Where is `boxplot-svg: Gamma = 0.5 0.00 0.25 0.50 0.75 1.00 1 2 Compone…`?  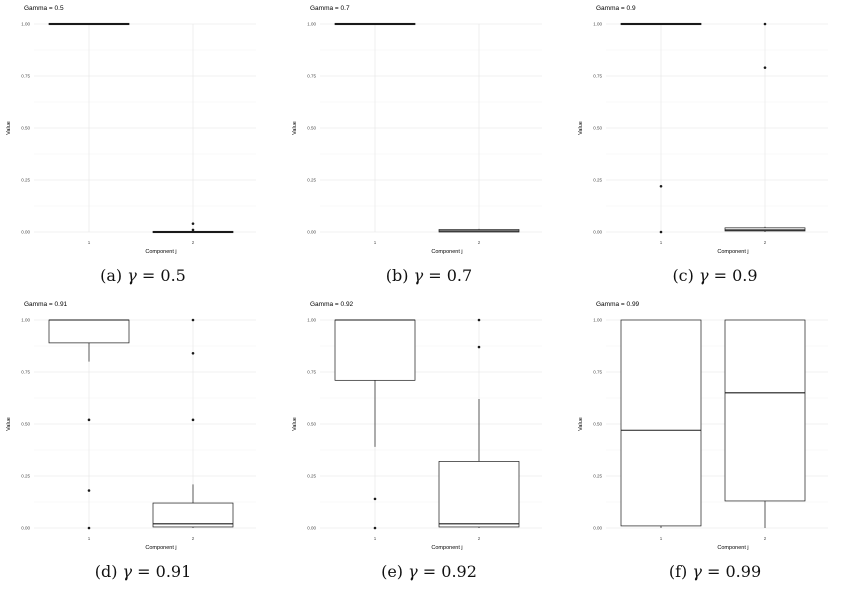 boxplot-svg: Gamma = 0.5 0.00 0.25 0.50 0.75 1.00 1 2 Compone… is located at coordinates (131, 130).